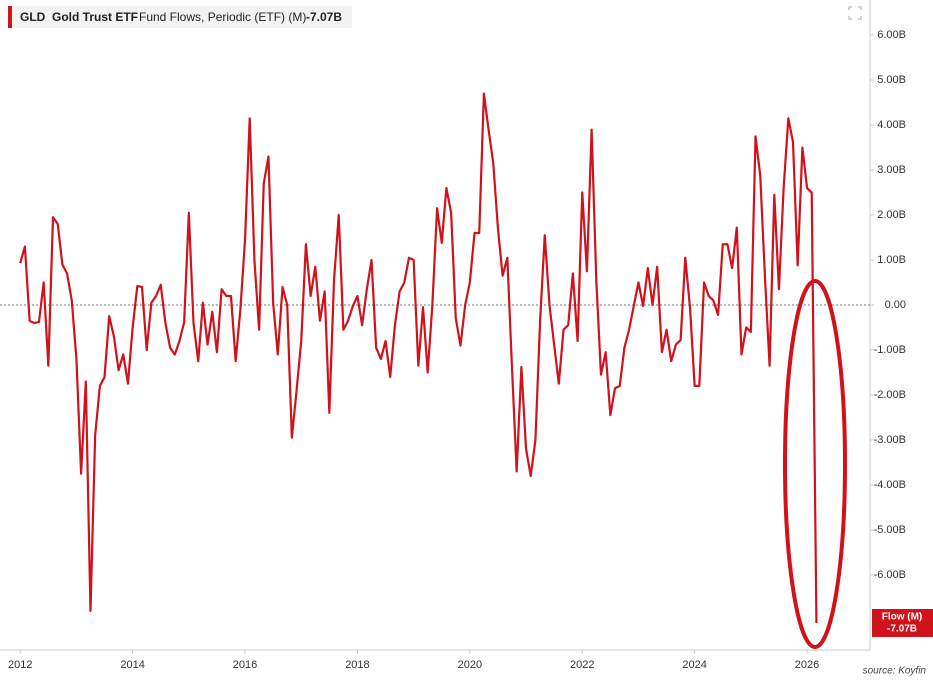 This screenshot has height=690, width=933. Describe the element at coordinates (895, 305) in the screenshot. I see `y-tick-label: 0.00` at that location.